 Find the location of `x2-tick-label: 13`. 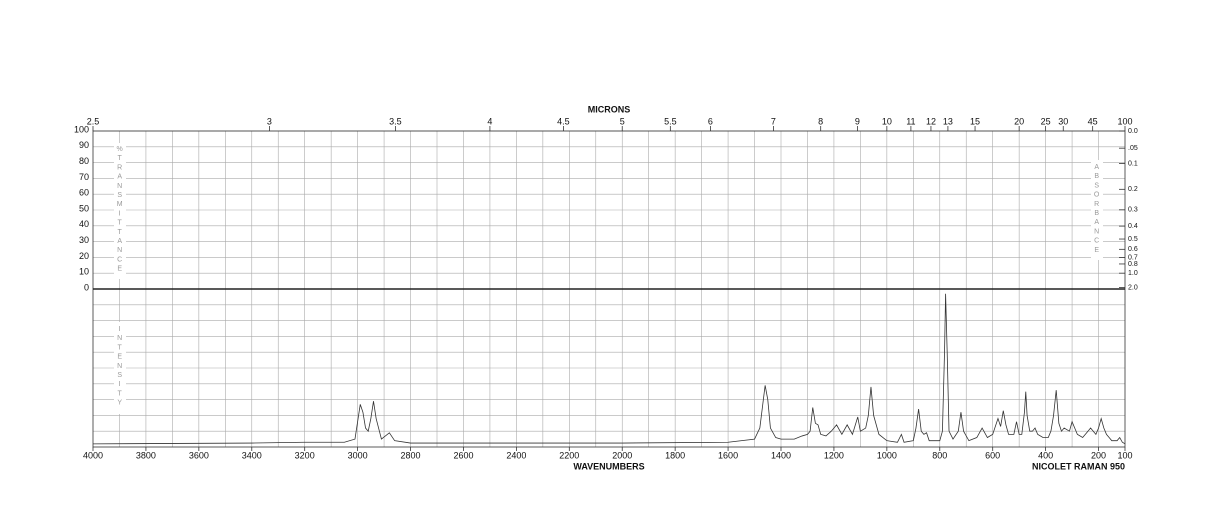

x2-tick-label: 13 is located at coordinates (948, 121).